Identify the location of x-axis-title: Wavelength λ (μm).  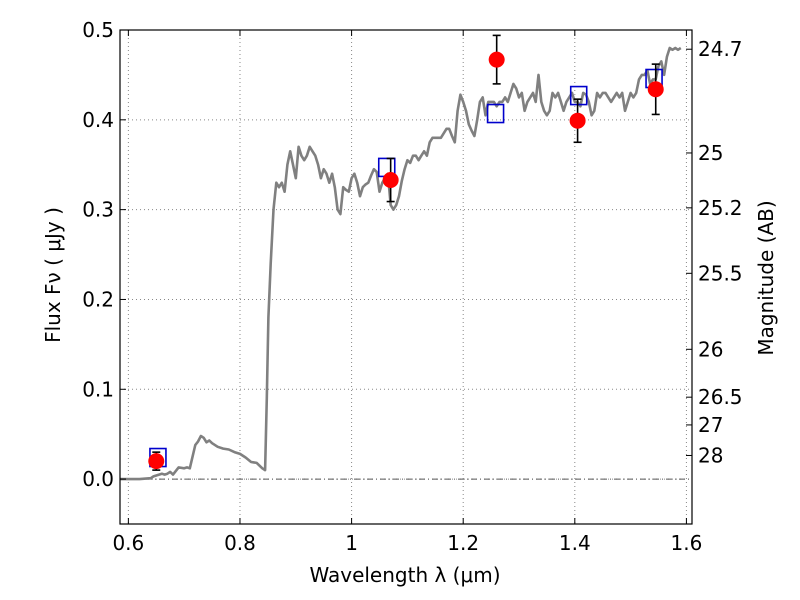
(404, 575).